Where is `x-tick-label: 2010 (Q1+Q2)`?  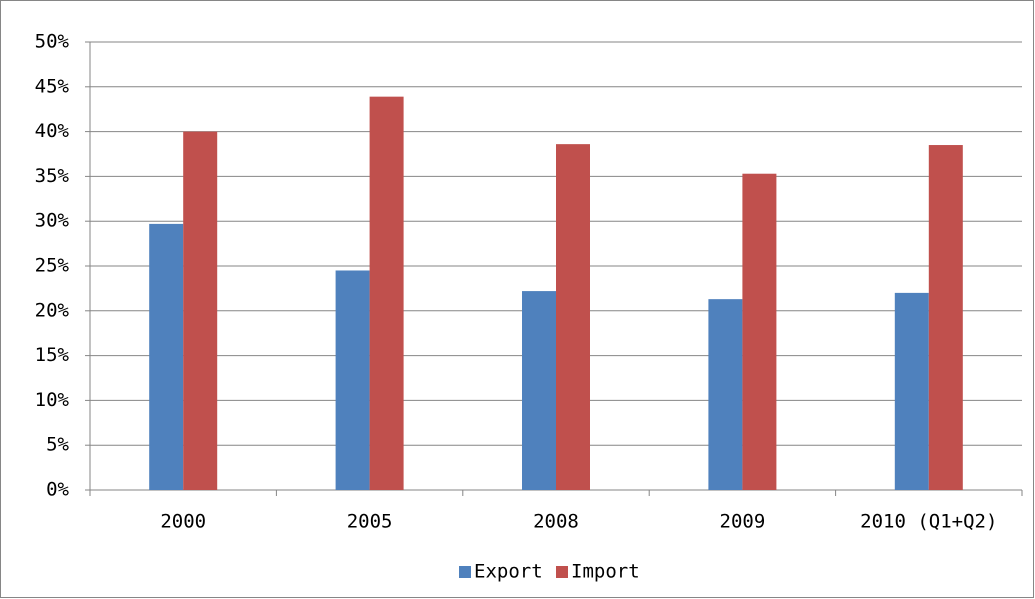 x-tick-label: 2010 (Q1+Q2) is located at coordinates (928, 522).